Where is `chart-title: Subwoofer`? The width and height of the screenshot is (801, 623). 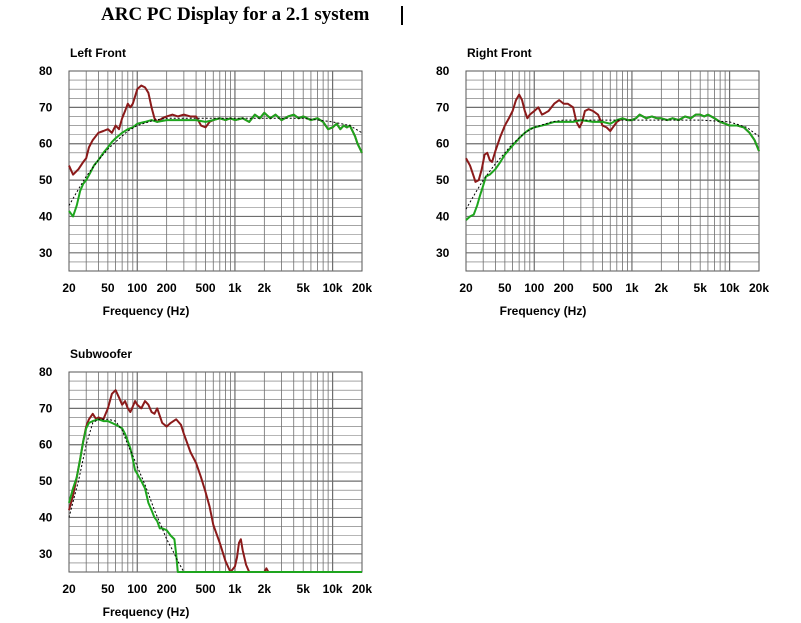
chart-title: Subwoofer is located at coordinates (101, 354).